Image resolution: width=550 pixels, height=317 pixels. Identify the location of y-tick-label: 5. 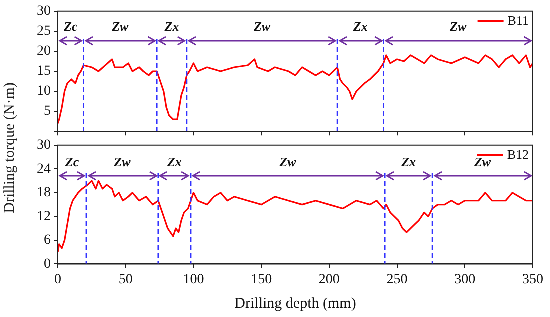
(47, 112).